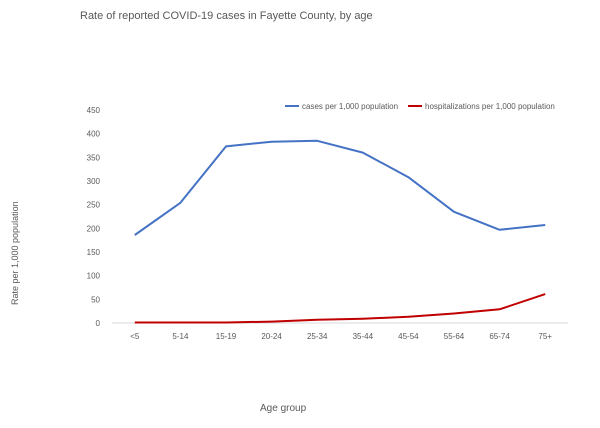 Image resolution: width=600 pixels, height=428 pixels. I want to click on x-tick-label: <5, so click(135, 336).